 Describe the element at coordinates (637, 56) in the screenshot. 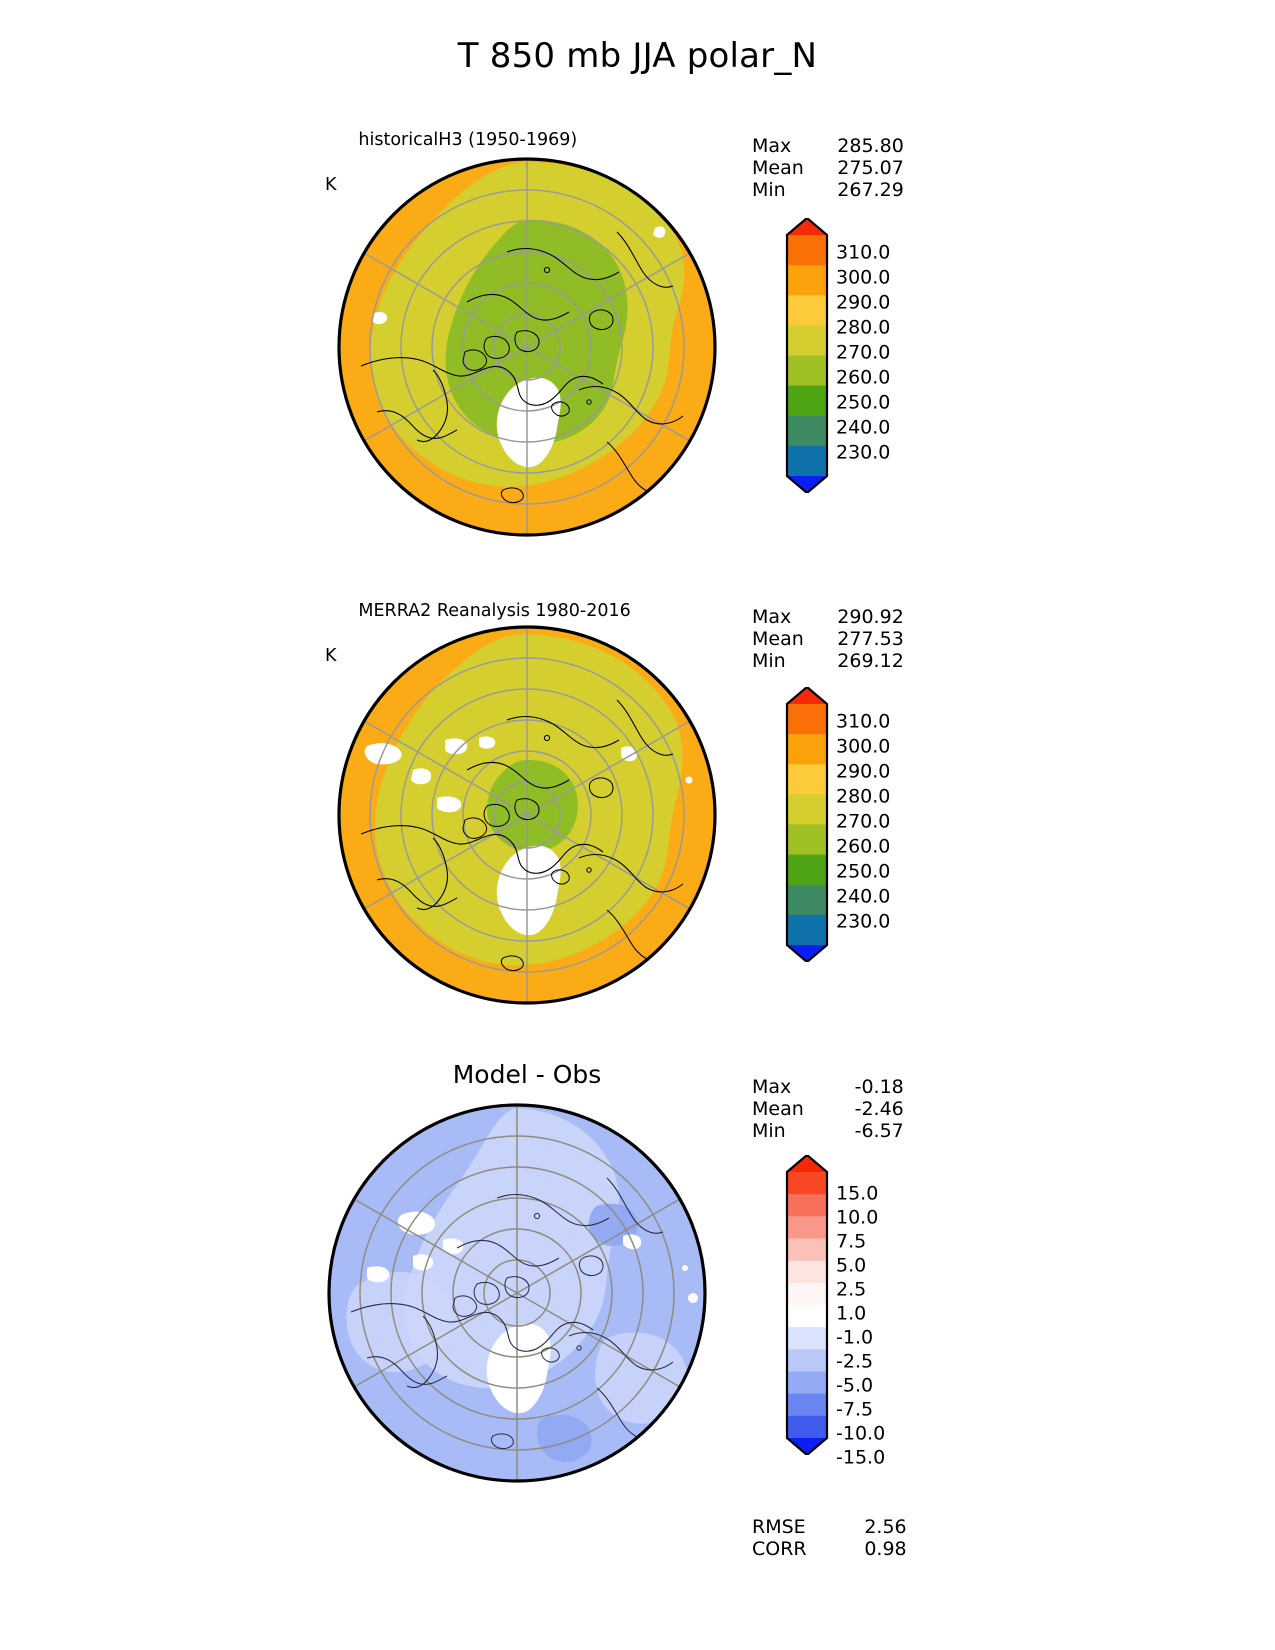

I see `page-title: T 850 mb JJA polar_N` at that location.